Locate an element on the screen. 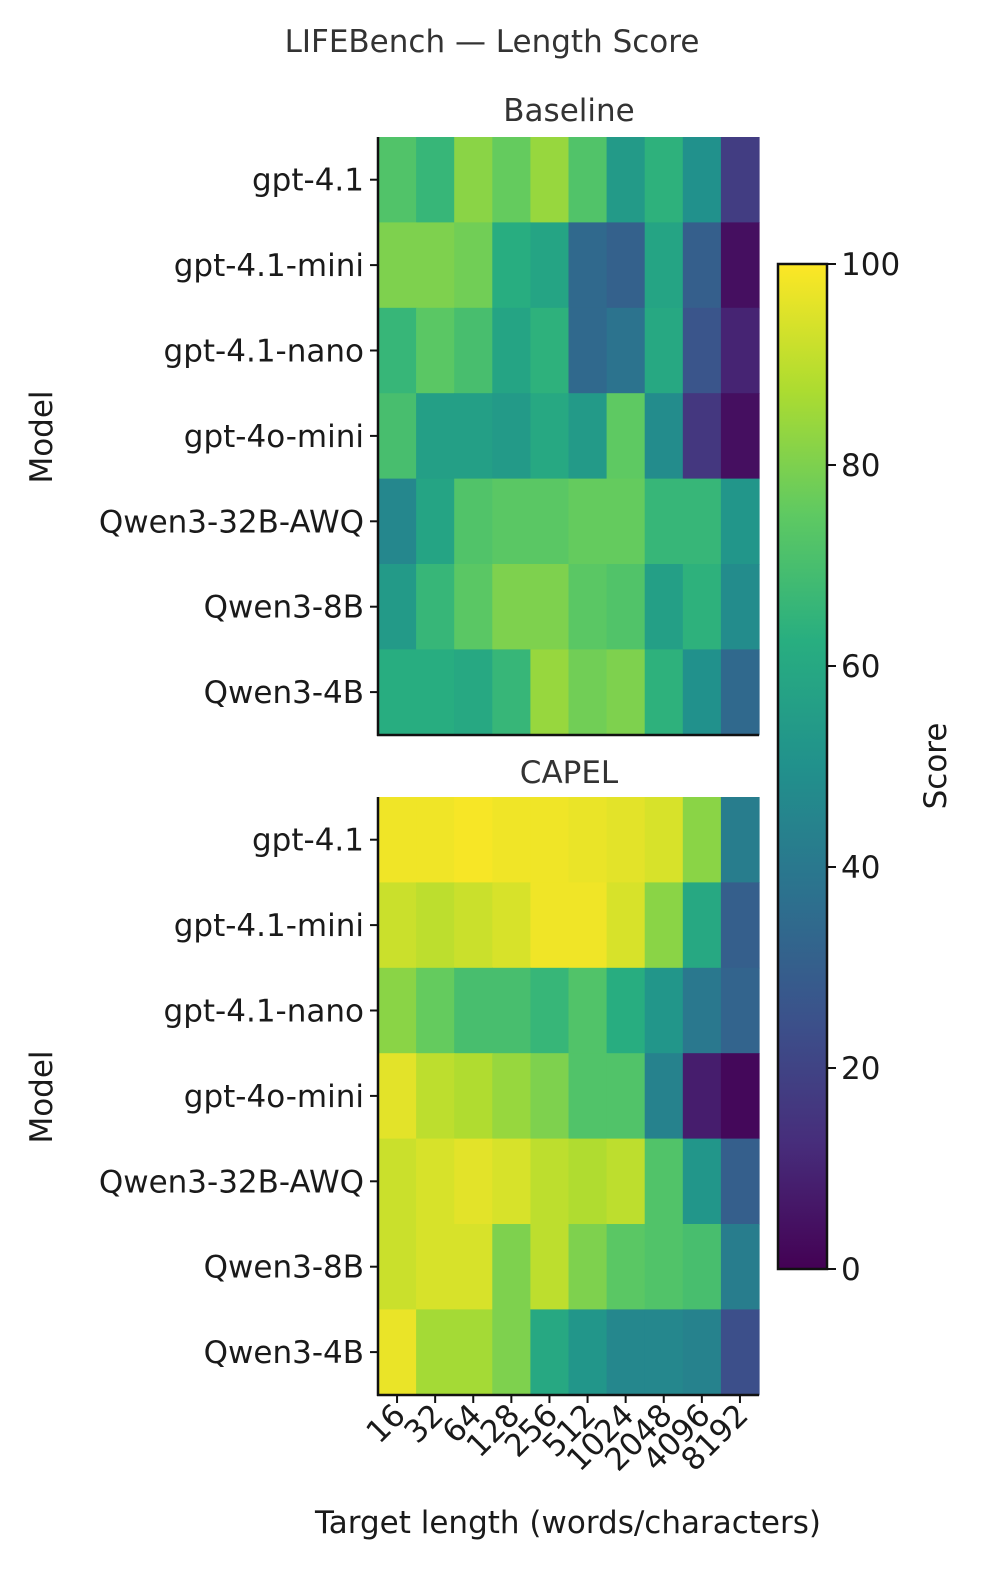 The width and height of the screenshot is (997, 1593). model-label: gpt-4o-mini is located at coordinates (274, 437).